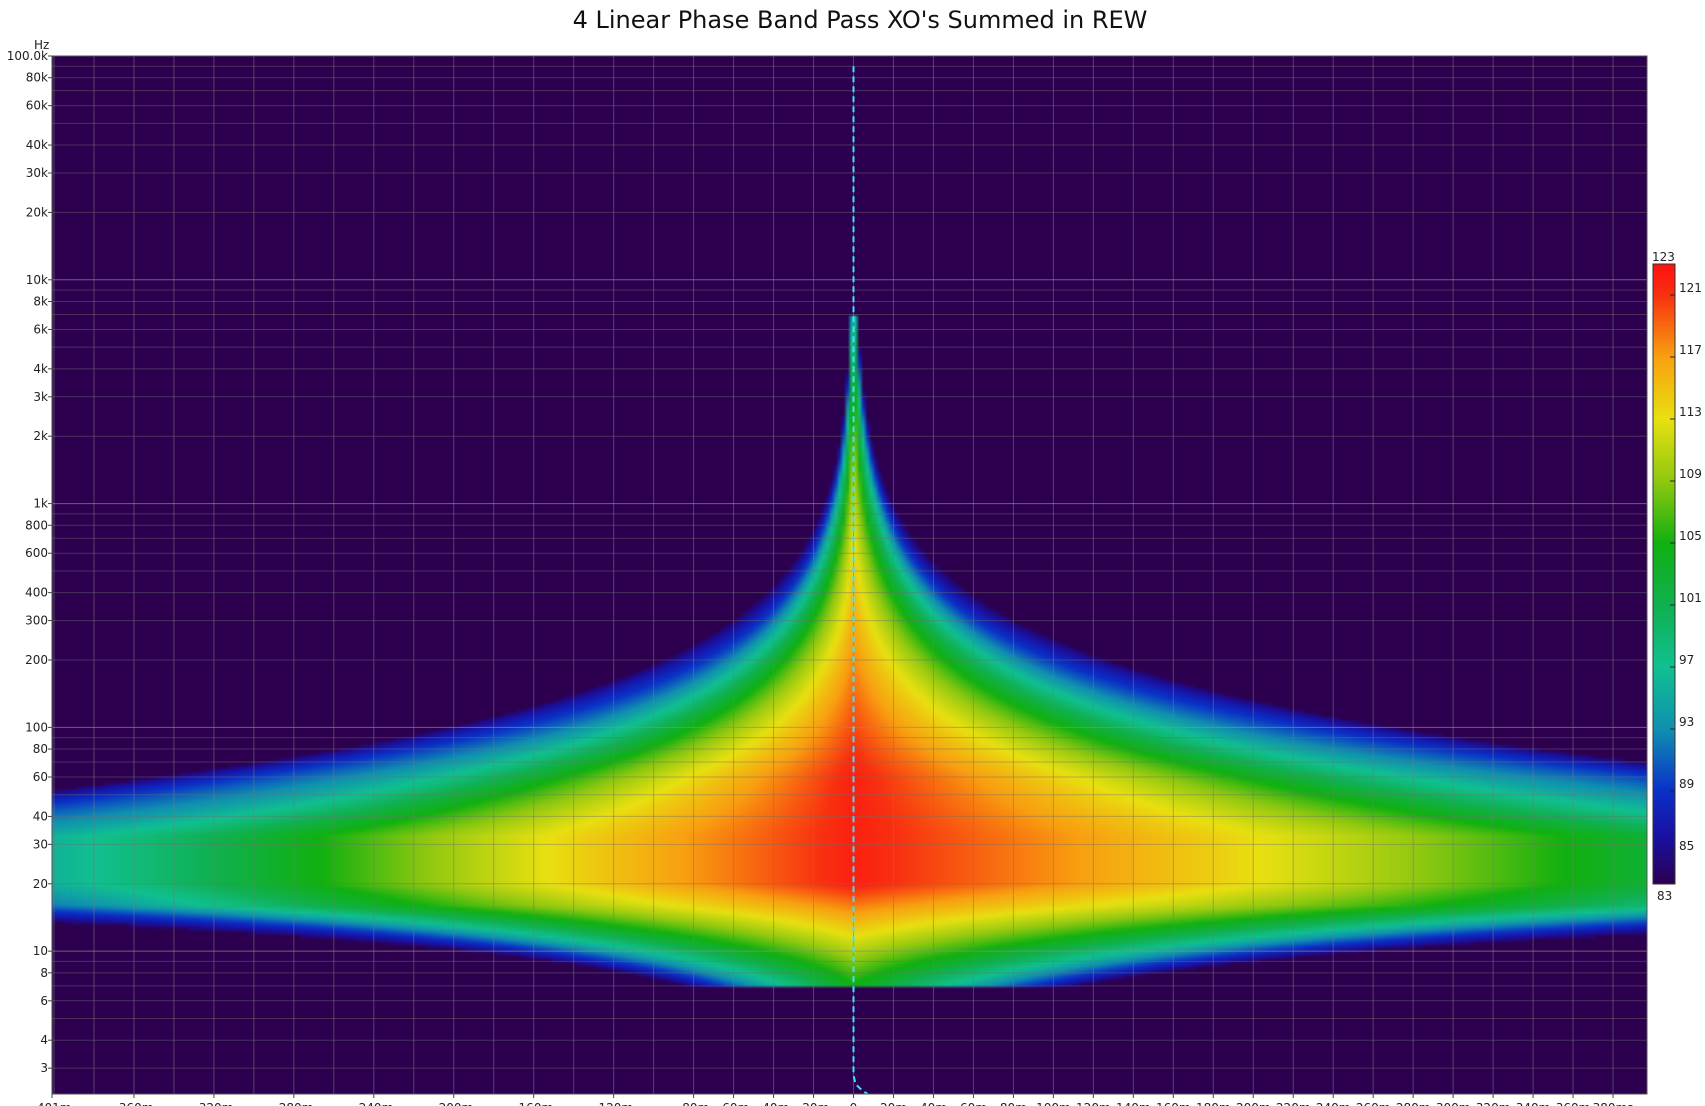  What do you see at coordinates (293, 1103) in the screenshot?
I see `x-tick-label: -280m` at bounding box center [293, 1103].